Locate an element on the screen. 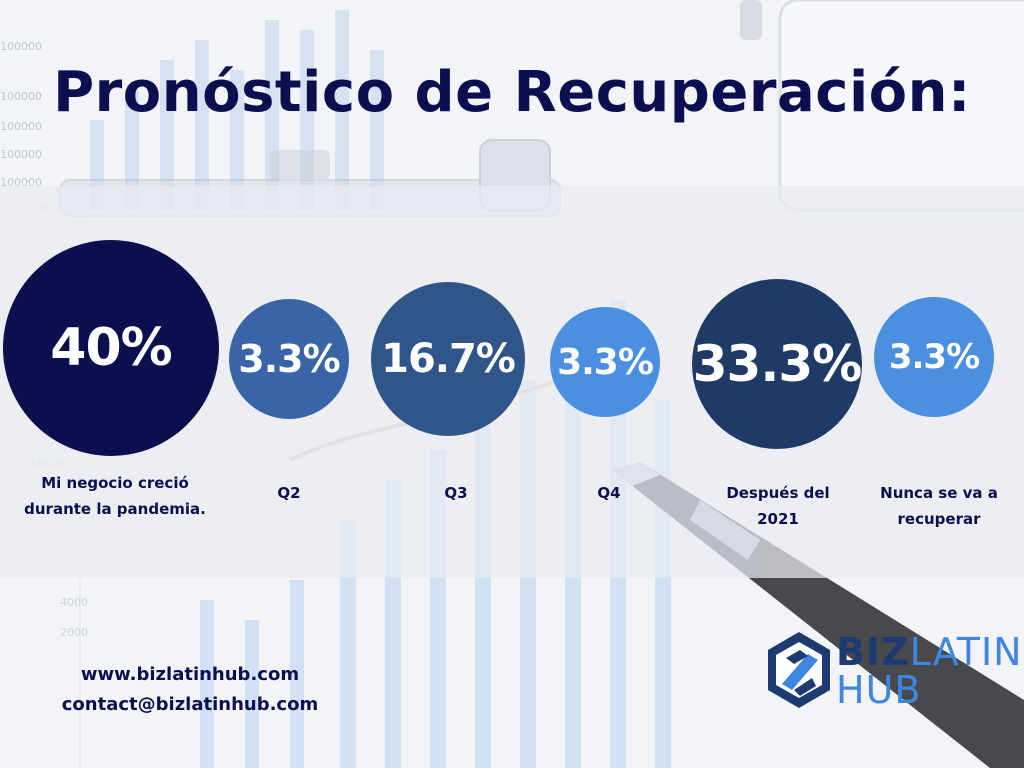 Image resolution: width=1024 pixels, height=768 pixels. biz-latin-hub-logo: BIZLATIN HUB is located at coordinates (893, 672).